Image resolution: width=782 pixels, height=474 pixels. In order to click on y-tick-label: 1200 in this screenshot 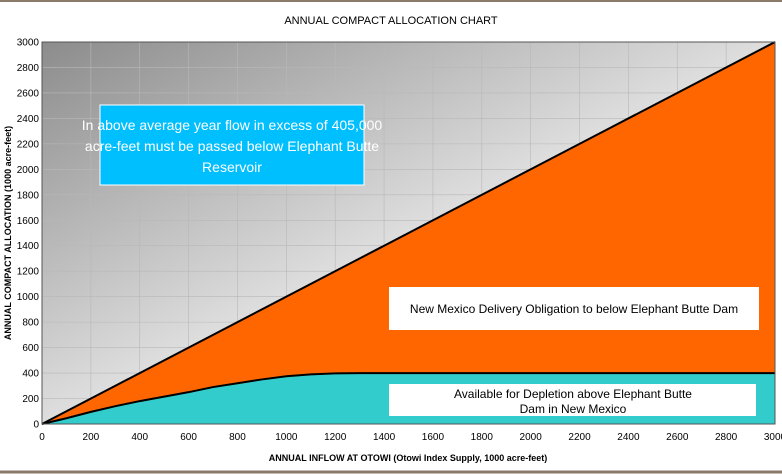, I will do `click(28, 272)`.